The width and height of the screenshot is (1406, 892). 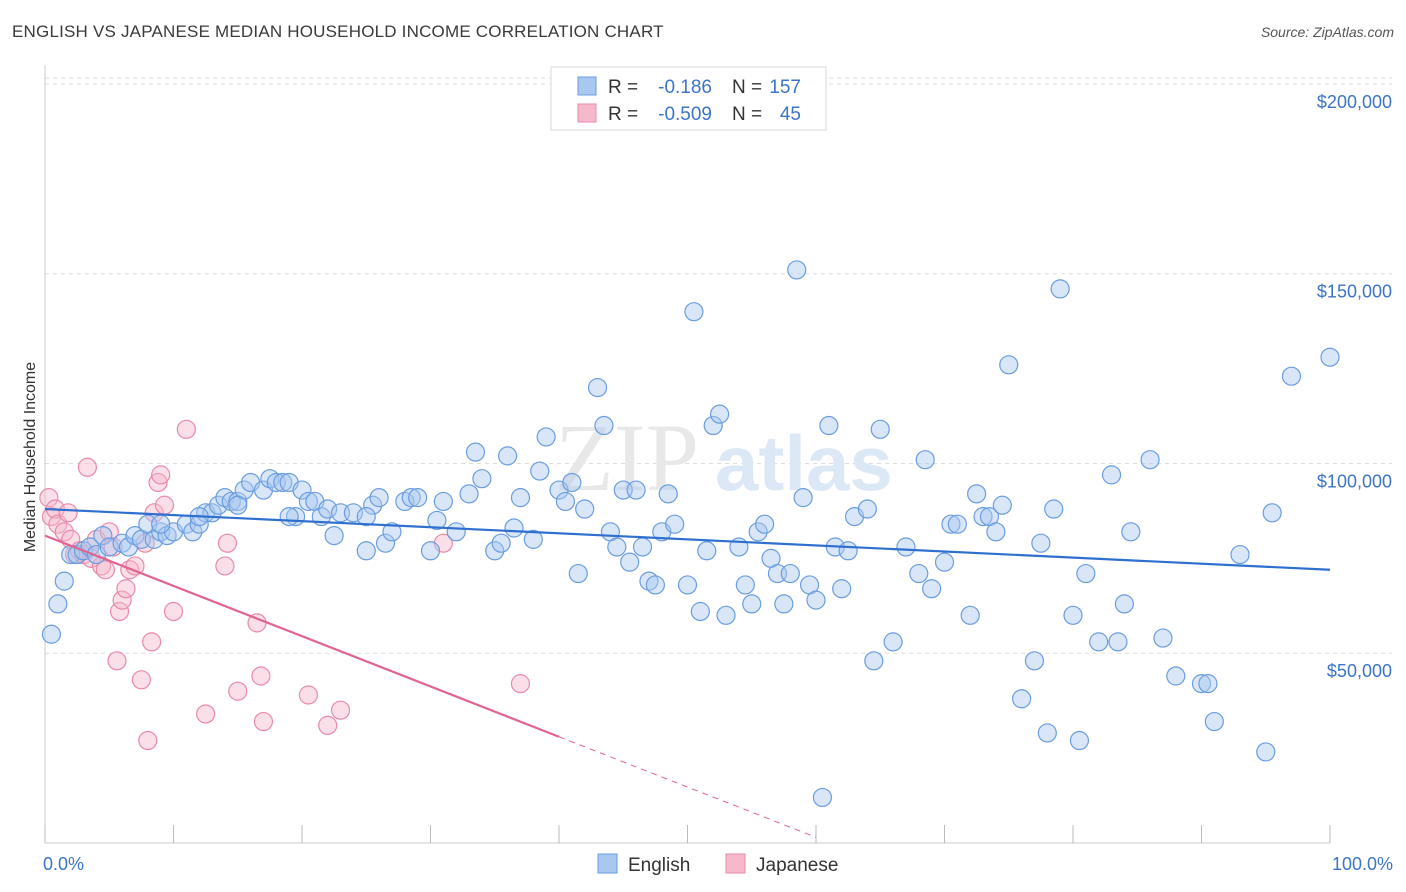 I want to click on legend-english-n-value: 157, so click(x=785, y=87).